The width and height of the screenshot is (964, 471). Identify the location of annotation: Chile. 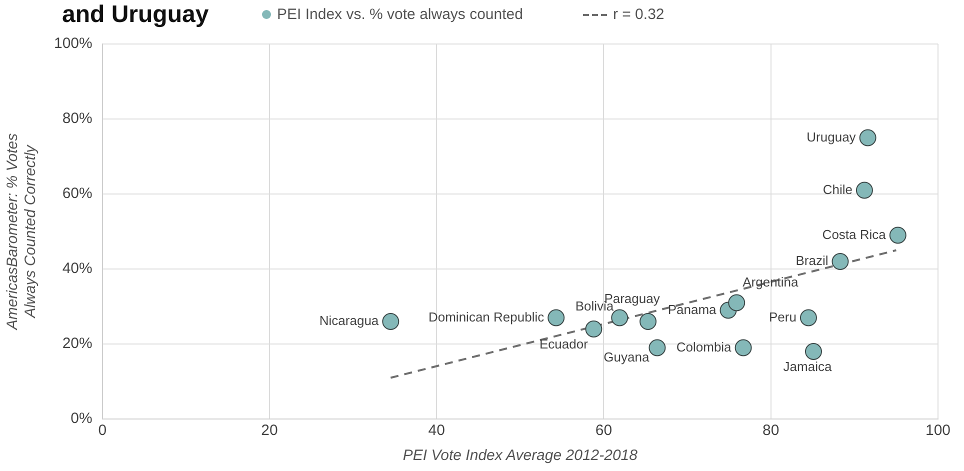
(837, 189).